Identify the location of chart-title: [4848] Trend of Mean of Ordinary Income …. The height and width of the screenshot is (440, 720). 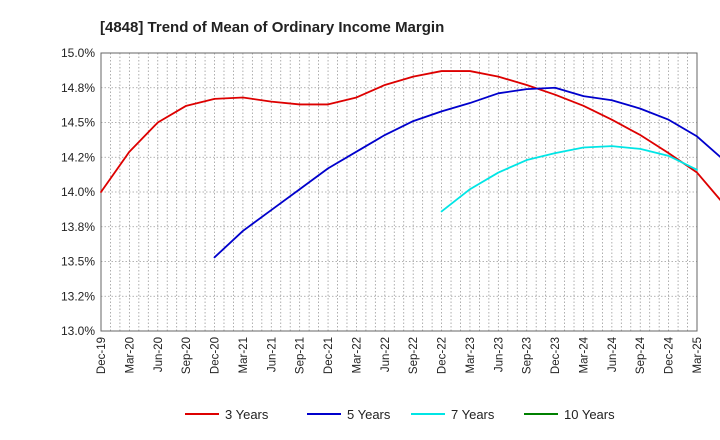
(272, 27).